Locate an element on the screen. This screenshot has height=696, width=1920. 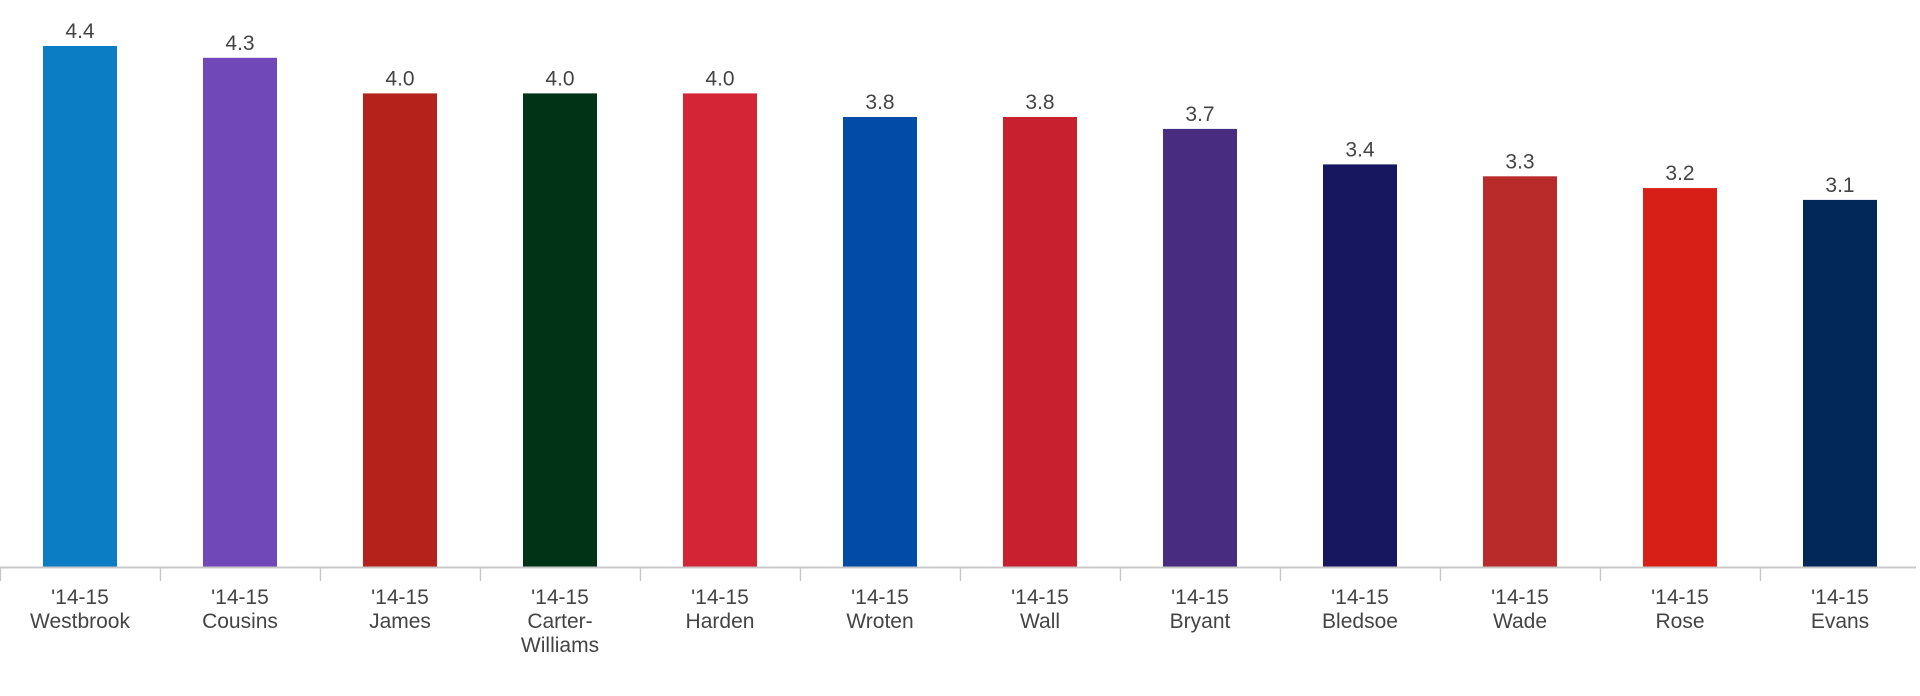
bar-value-label: 4.4 is located at coordinates (80, 31).